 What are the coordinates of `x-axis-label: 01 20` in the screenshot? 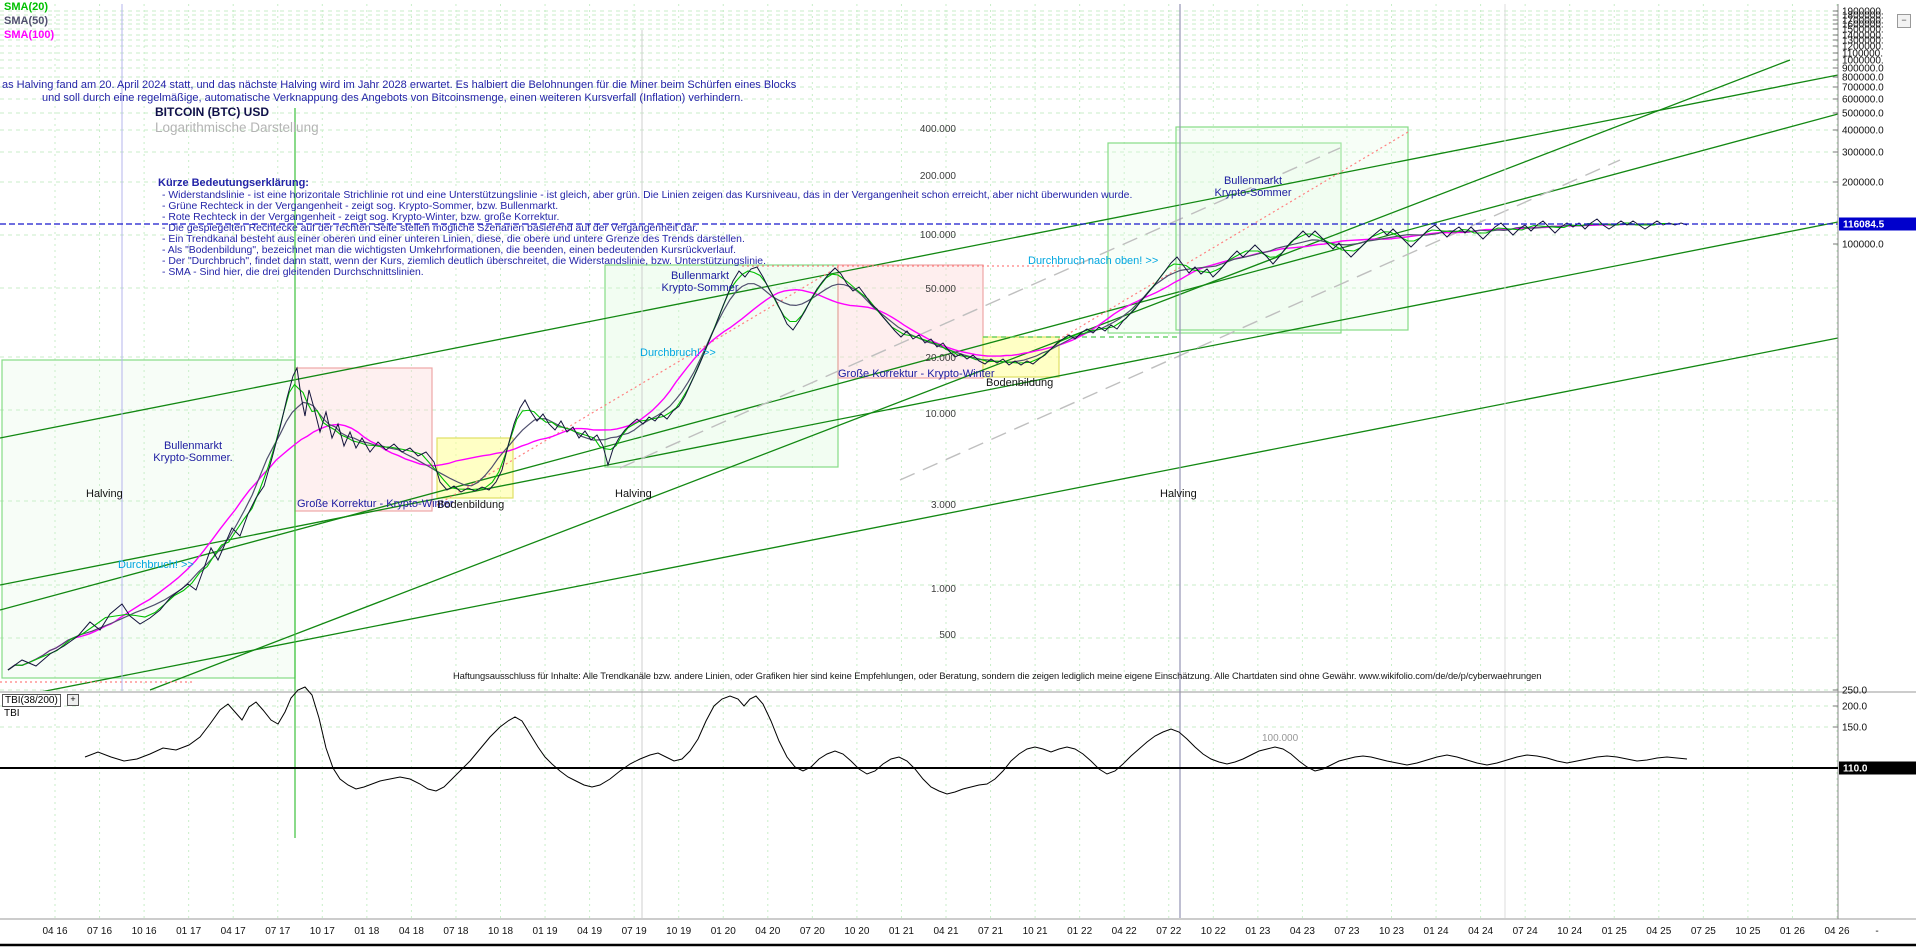 It's located at (723, 931).